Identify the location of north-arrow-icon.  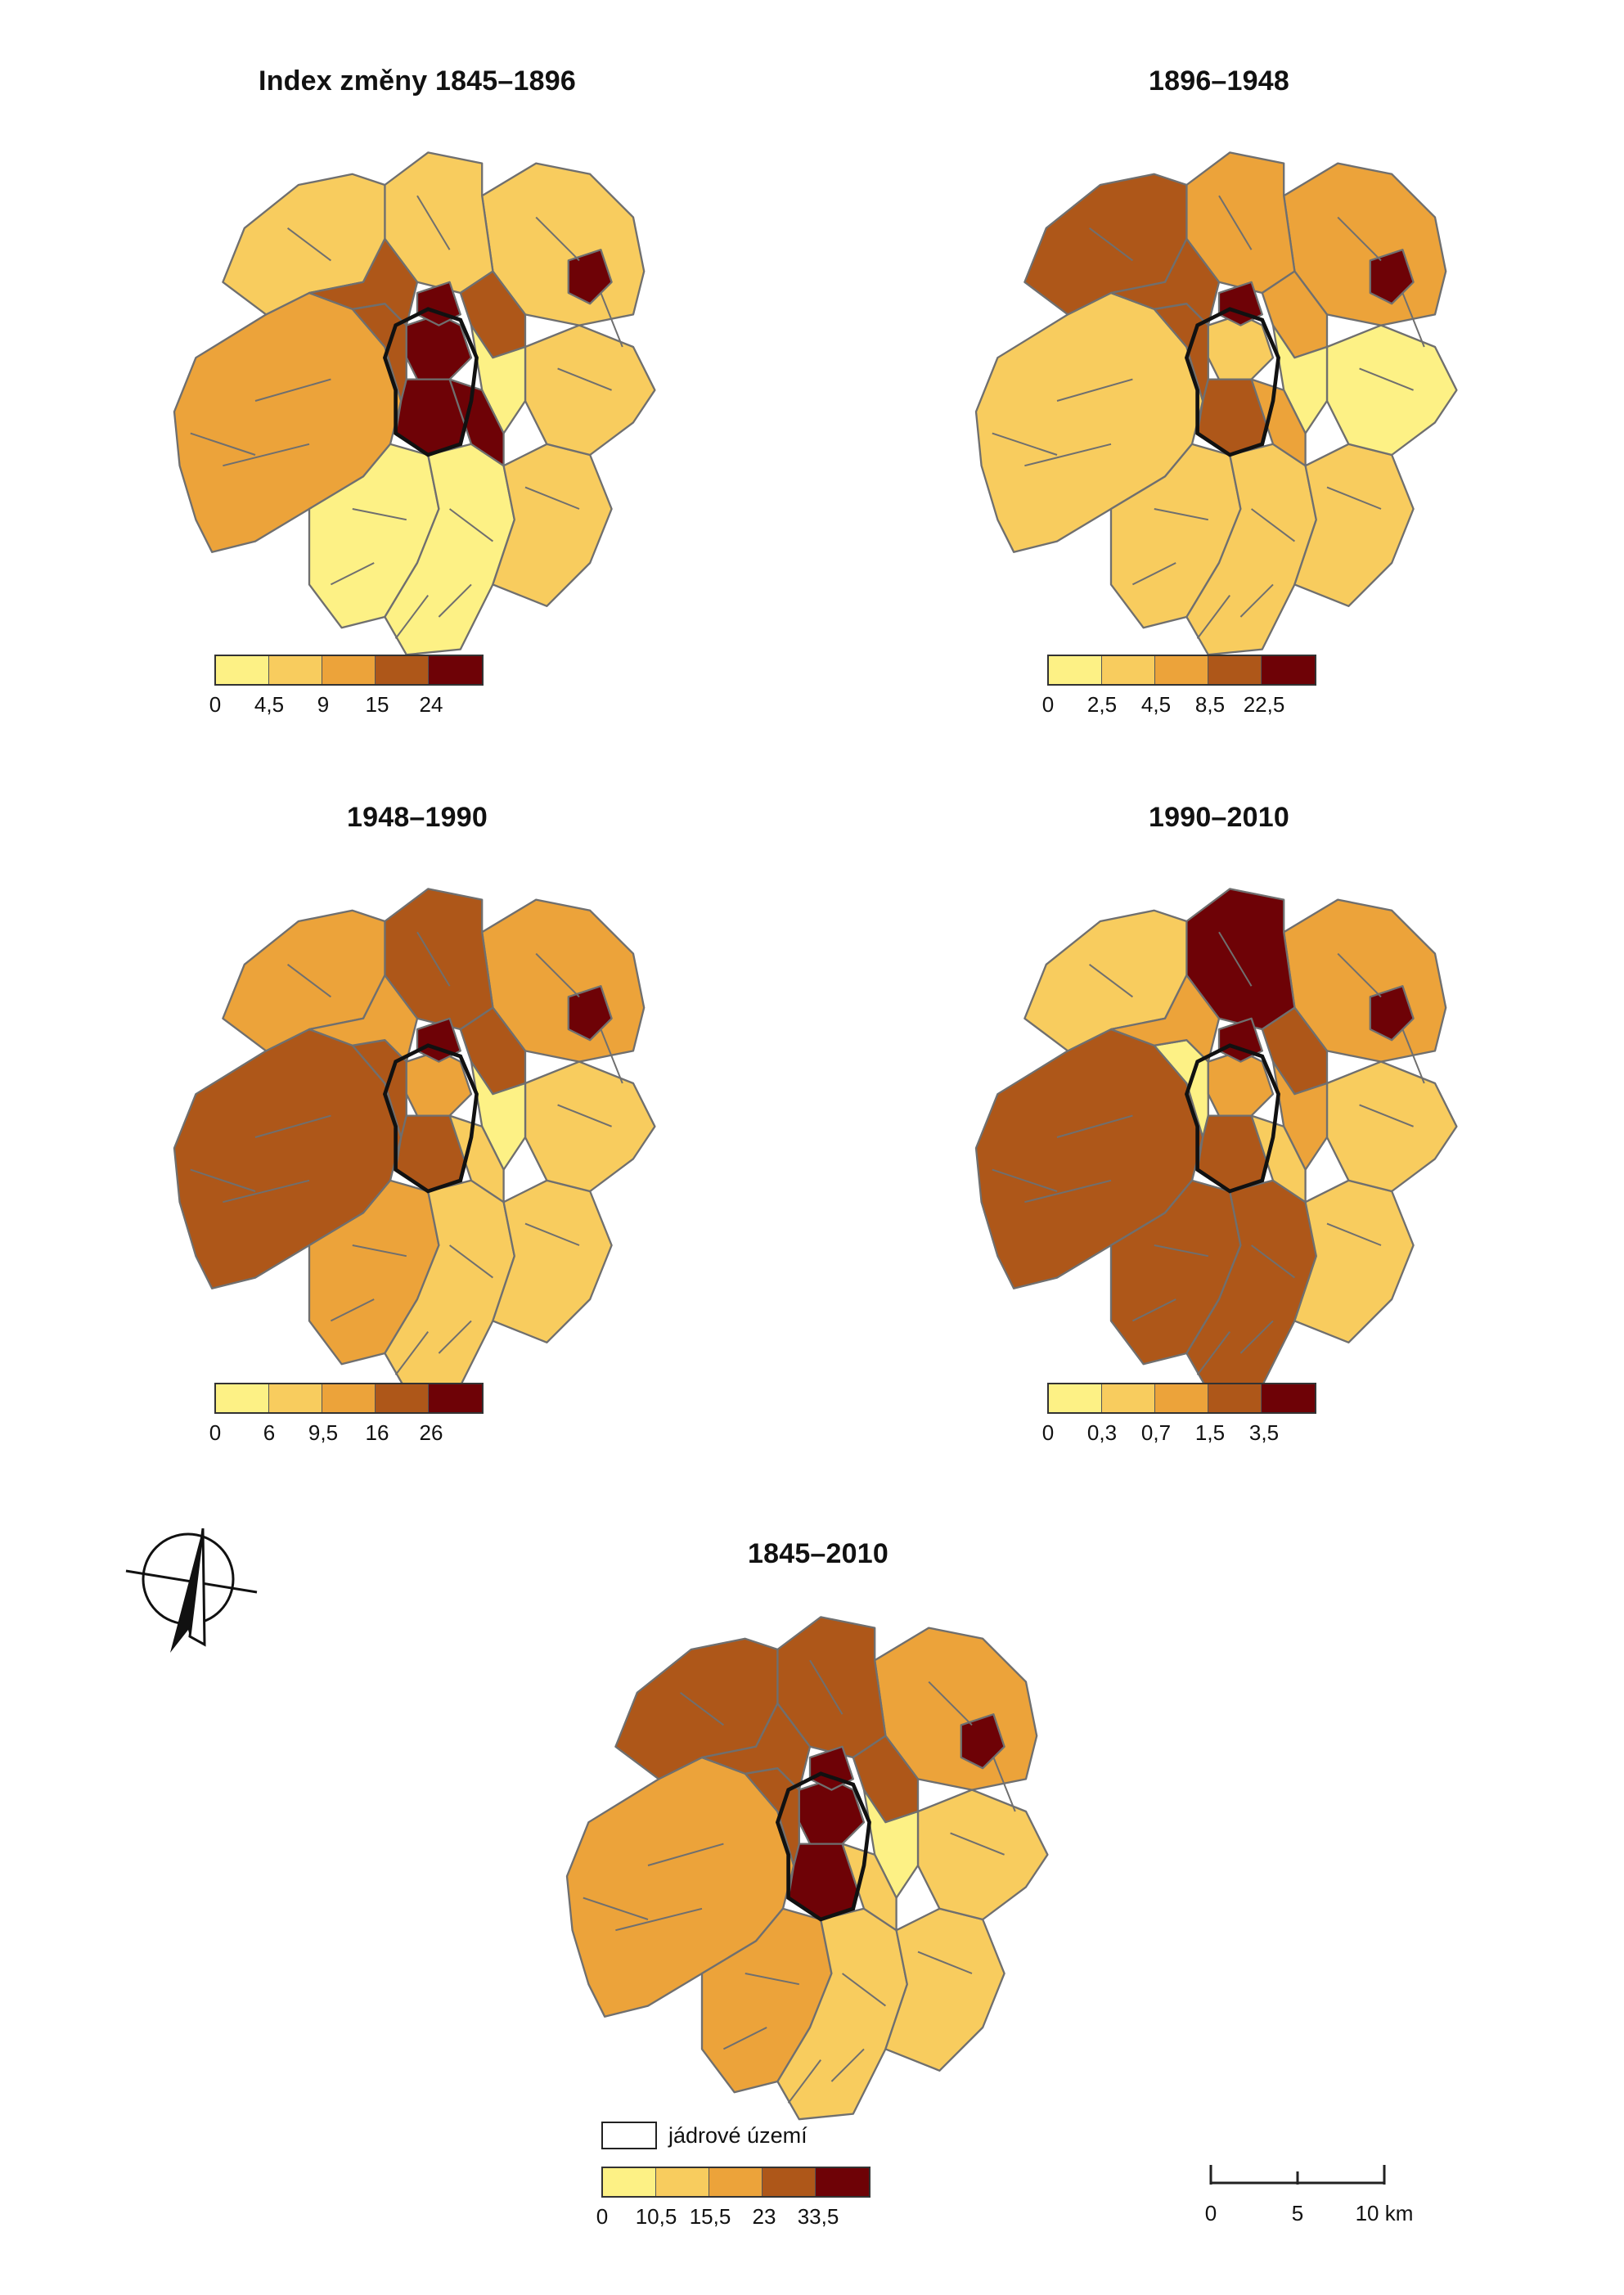
(191, 1591).